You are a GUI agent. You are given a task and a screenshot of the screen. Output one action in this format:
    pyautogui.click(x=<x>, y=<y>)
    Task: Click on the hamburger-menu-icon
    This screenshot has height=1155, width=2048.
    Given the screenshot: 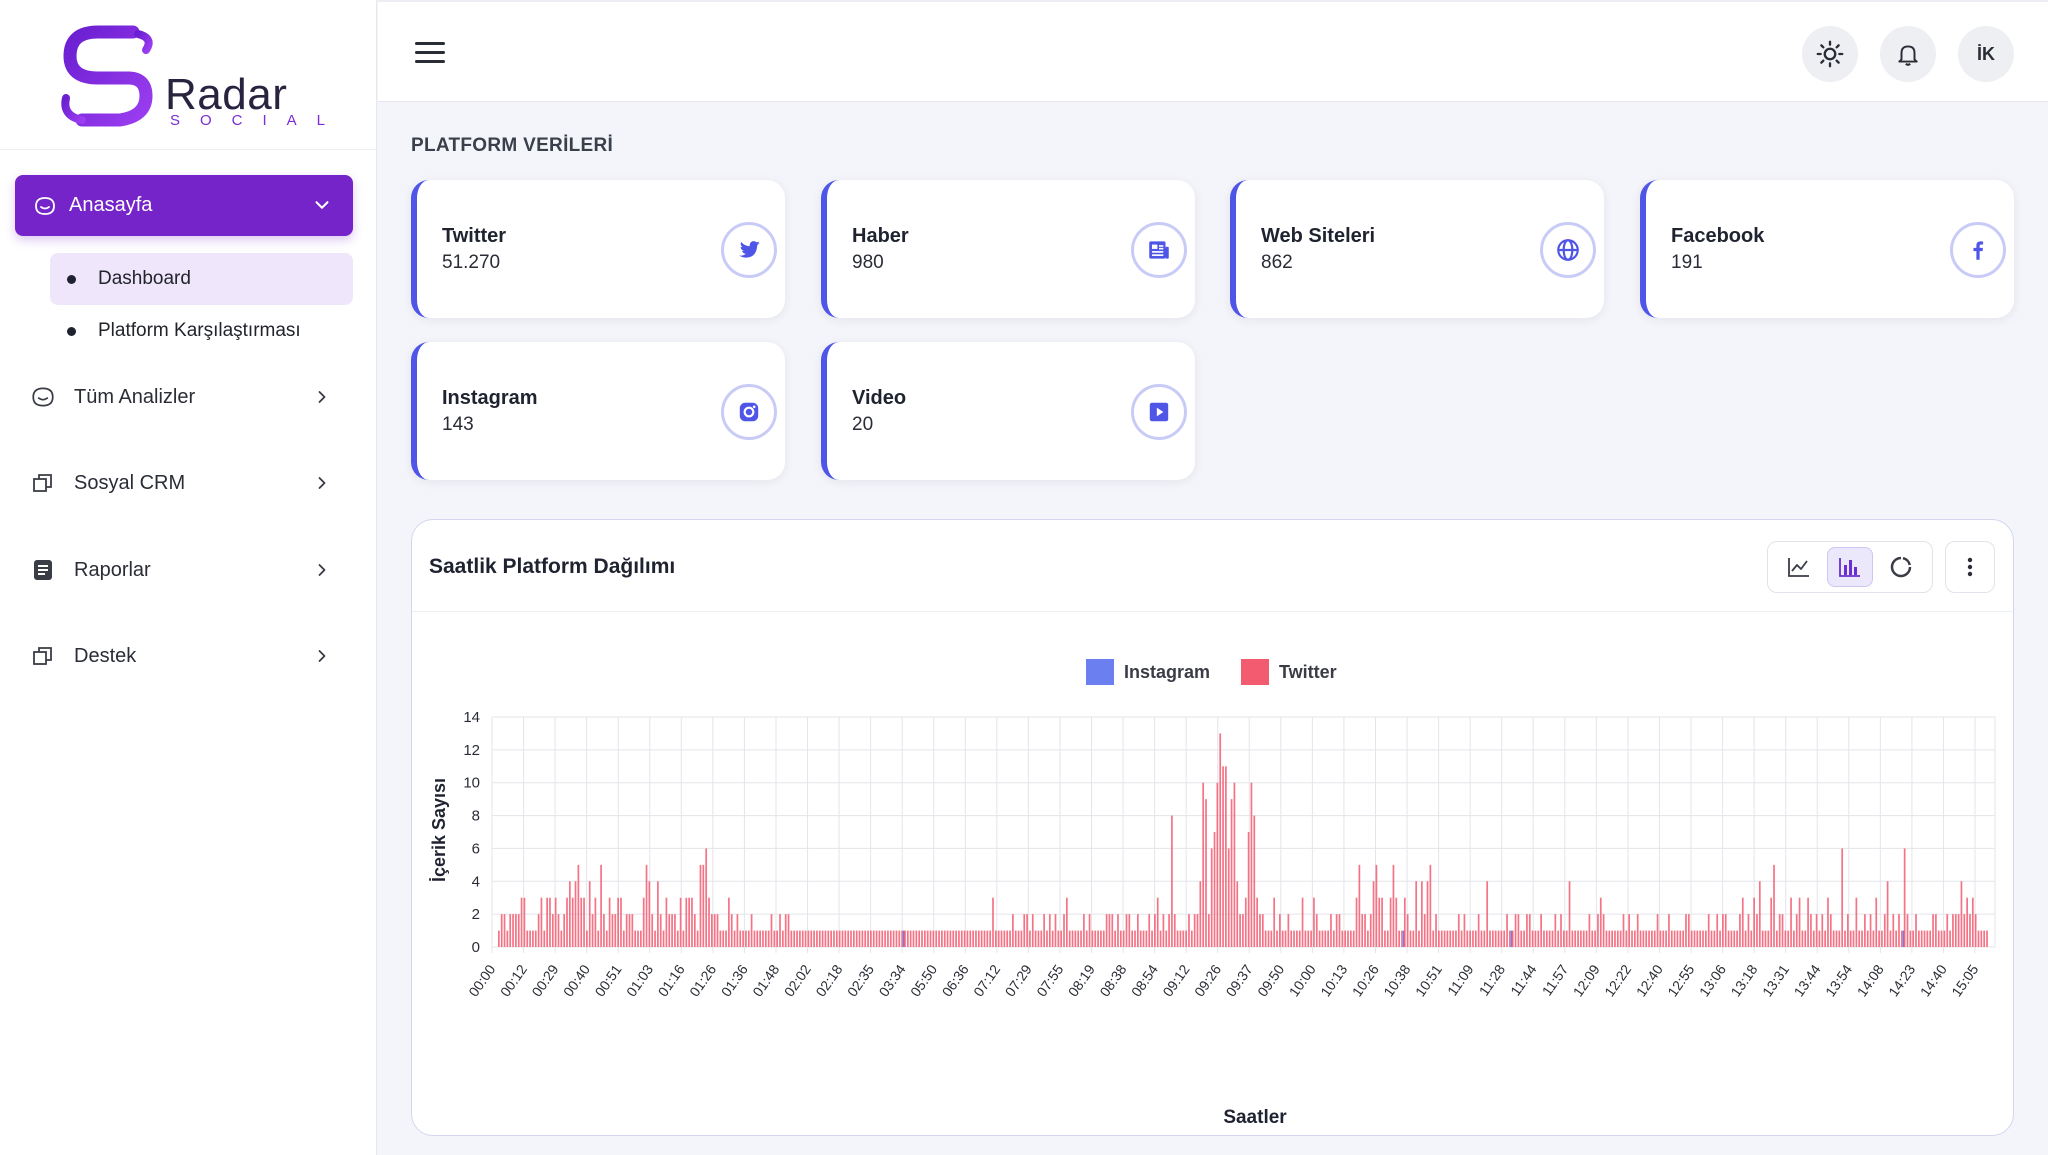 What is the action you would take?
    pyautogui.click(x=430, y=53)
    